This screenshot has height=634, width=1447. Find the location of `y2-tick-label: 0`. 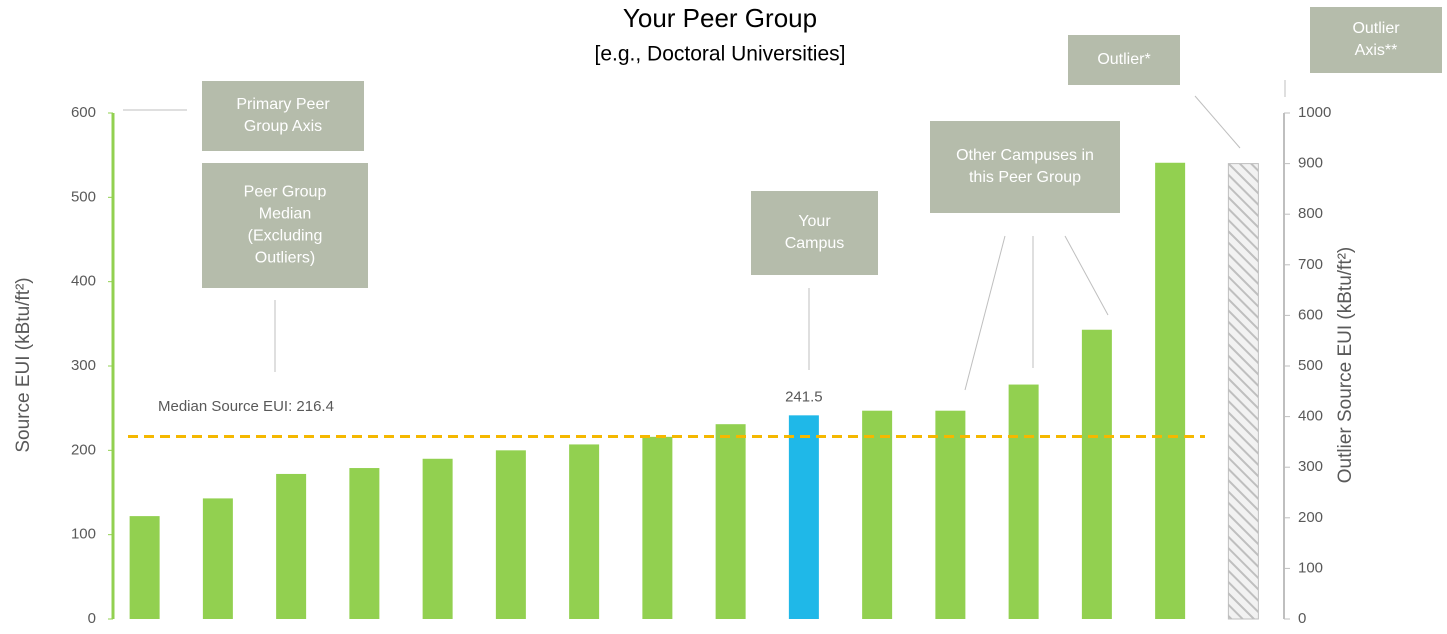

y2-tick-label: 0 is located at coordinates (1302, 618).